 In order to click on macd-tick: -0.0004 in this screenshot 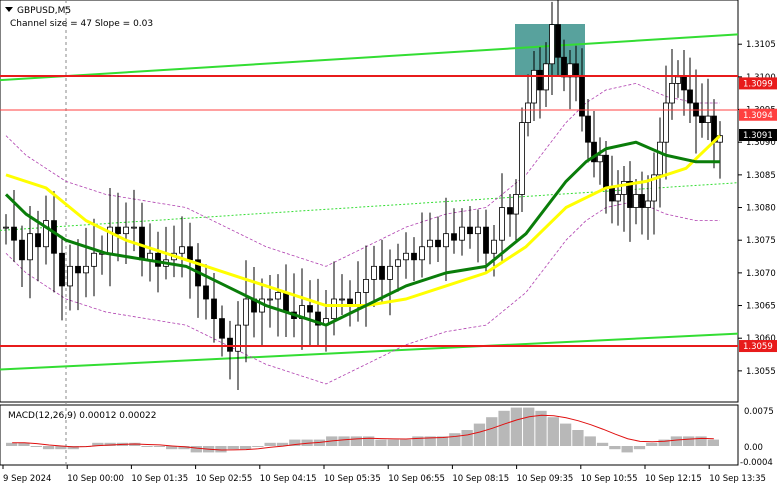, I will do `click(756, 463)`.